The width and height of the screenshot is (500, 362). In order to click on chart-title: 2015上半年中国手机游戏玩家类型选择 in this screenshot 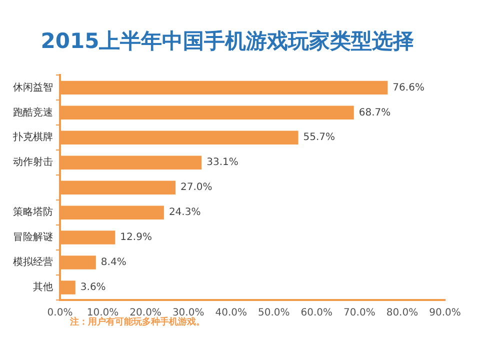, I will do `click(227, 41)`.